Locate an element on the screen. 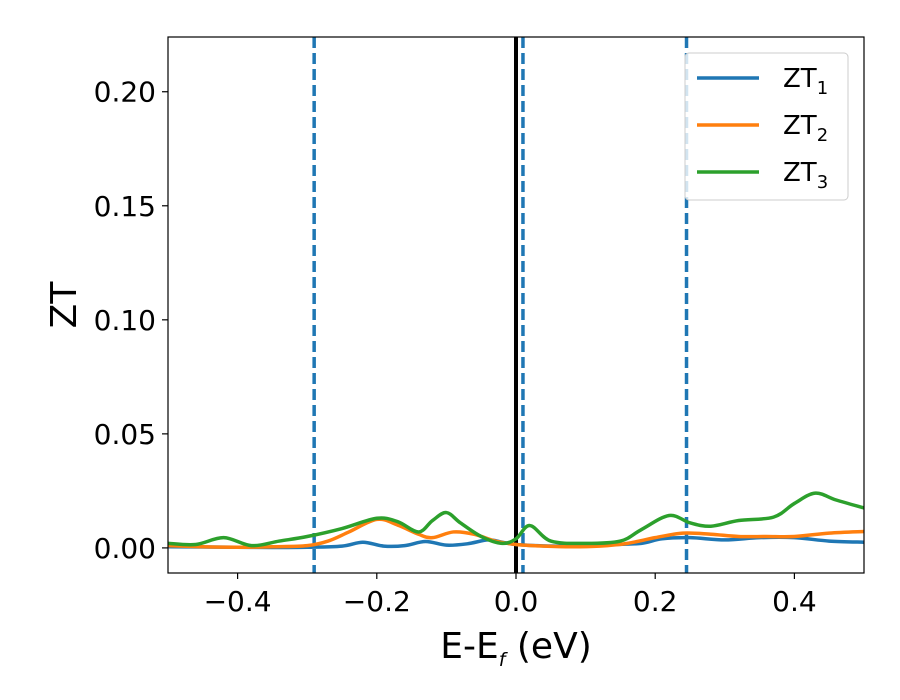  x-tick-label: 0.2 is located at coordinates (655, 601).